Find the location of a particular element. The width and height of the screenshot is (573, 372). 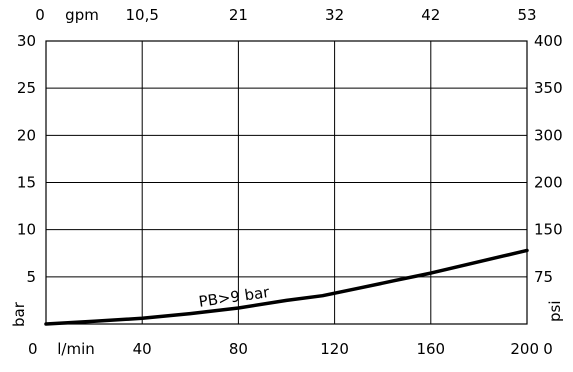

top-tick-label: 42 is located at coordinates (430, 15).